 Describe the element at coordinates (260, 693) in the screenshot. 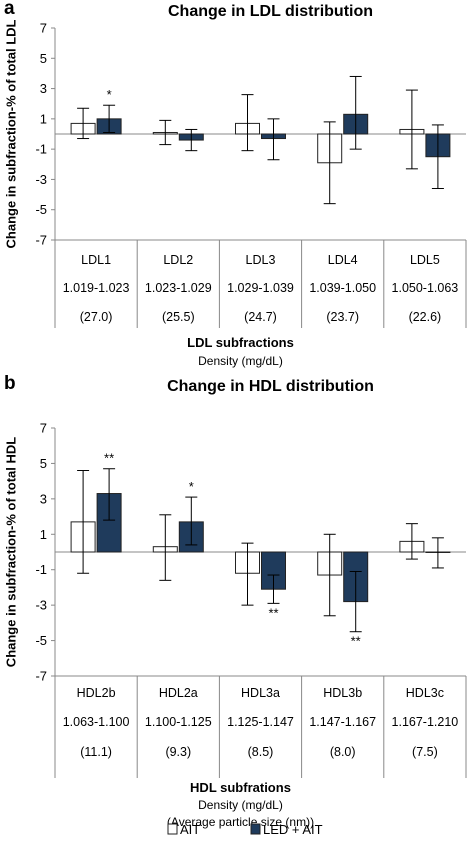

I see `category-name: HDL3a` at that location.